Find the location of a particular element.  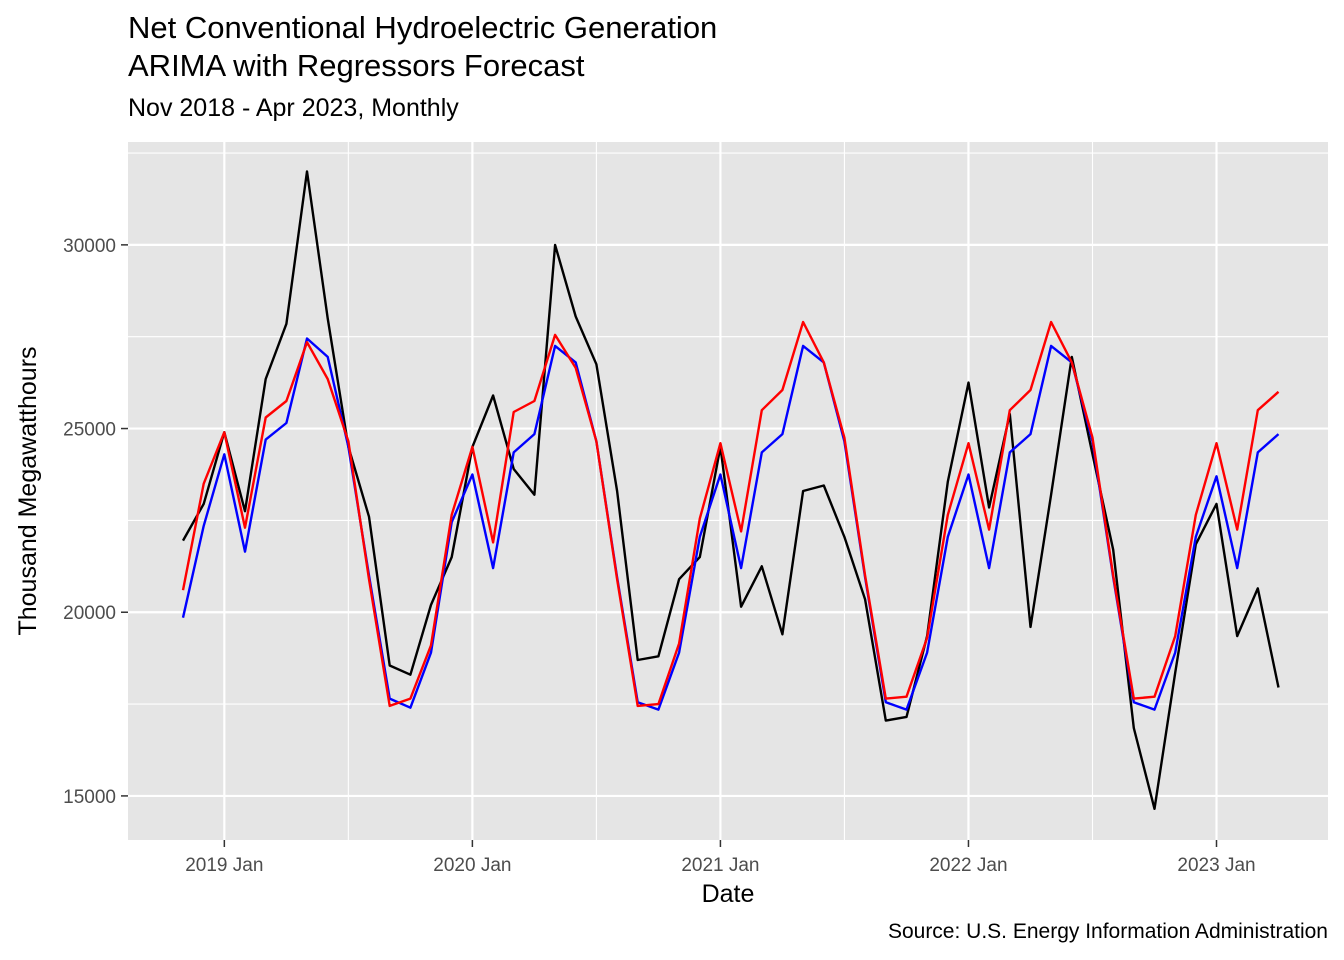

x-tick-label: 2021 Jan is located at coordinates (720, 865).